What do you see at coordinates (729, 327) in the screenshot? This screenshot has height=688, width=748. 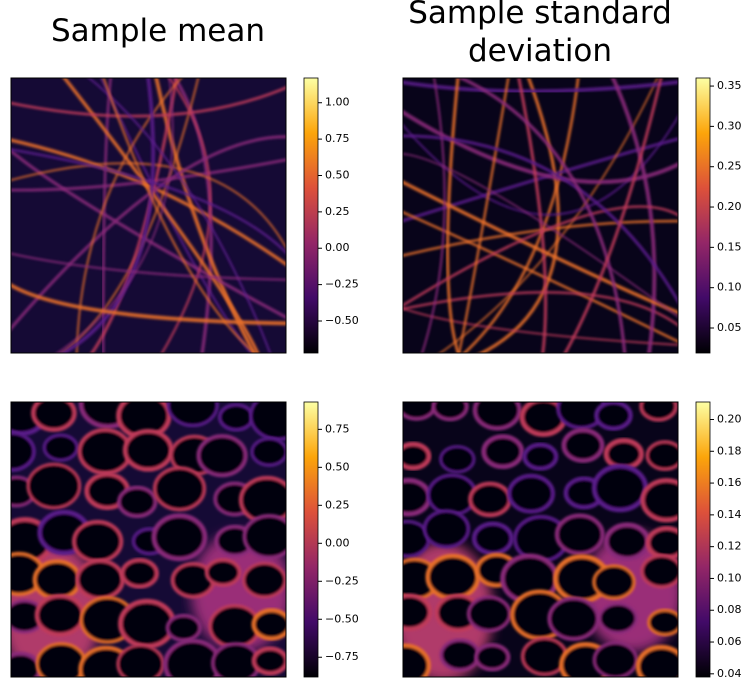 I see `colorbar-tick-label: 0.05` at bounding box center [729, 327].